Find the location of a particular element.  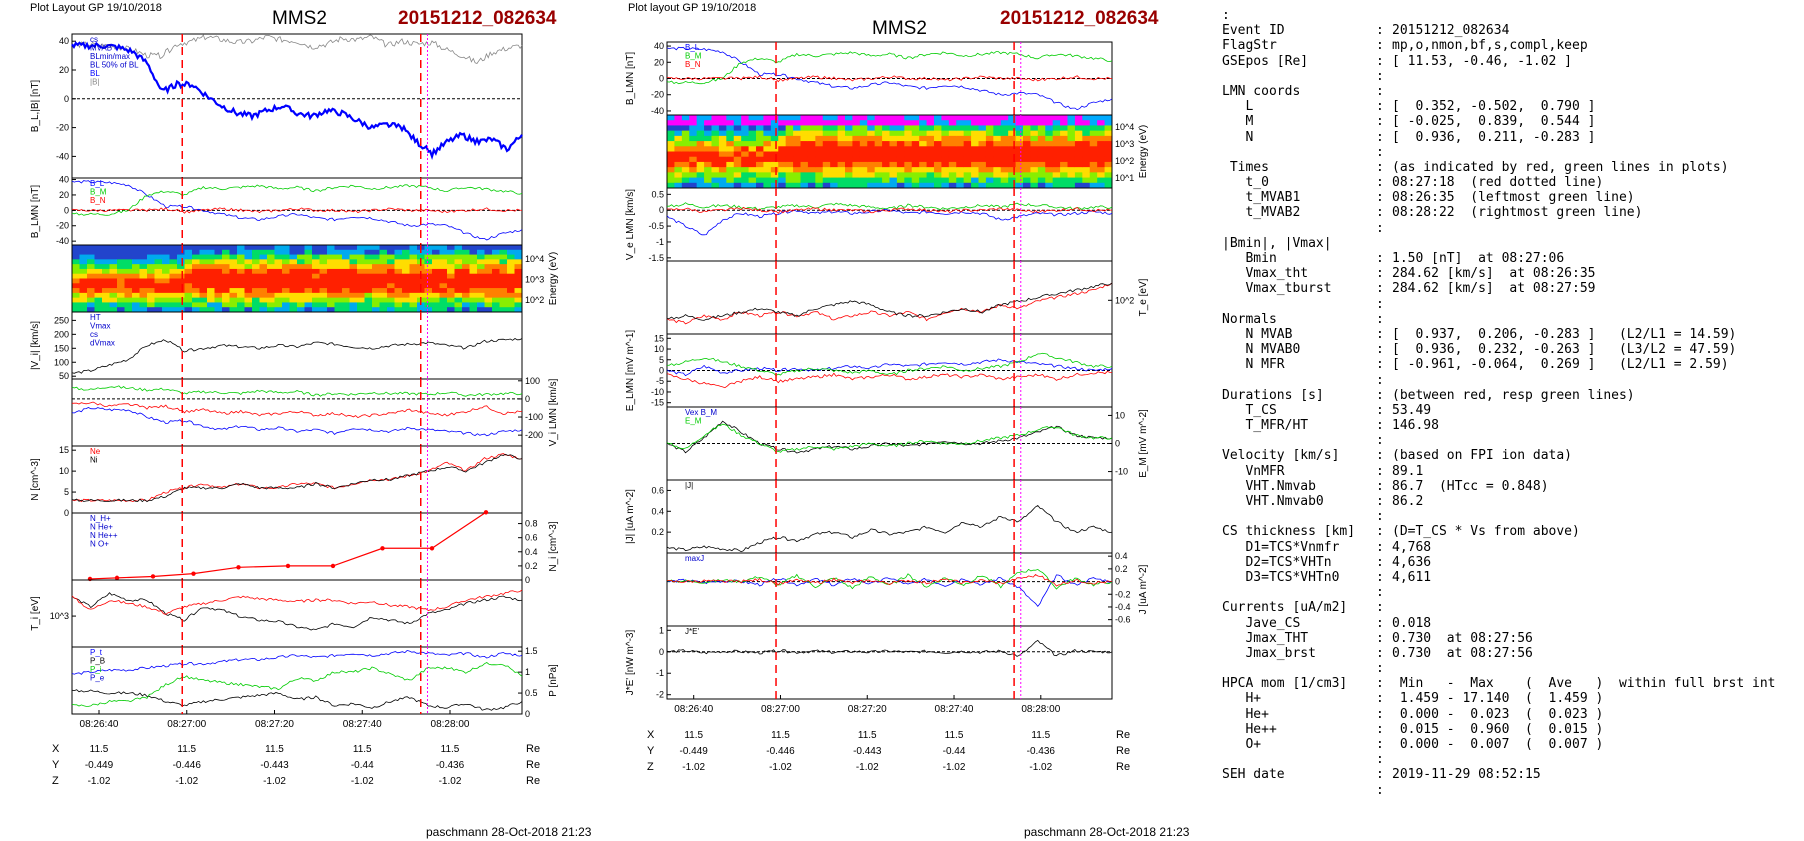

legend-entry: cs is located at coordinates (94, 39).